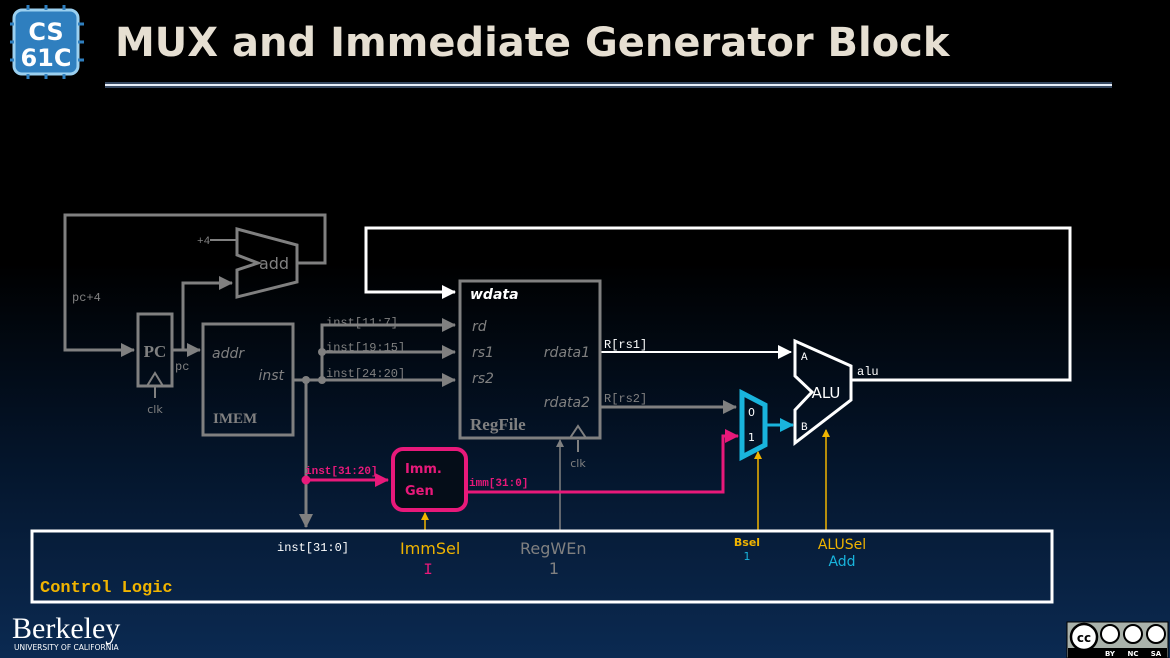 The height and width of the screenshot is (658, 1170). I want to click on cs61c-logo: CS 61C, so click(47, 42).